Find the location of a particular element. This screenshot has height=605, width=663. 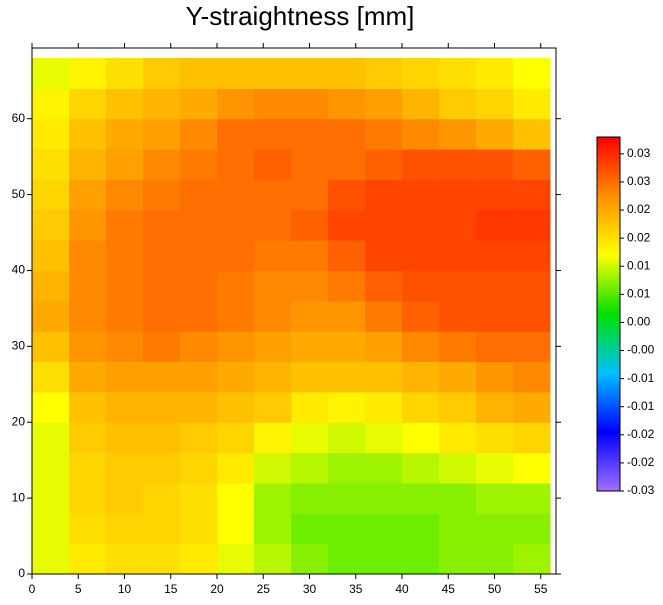

colorbar is located at coordinates (608, 314).